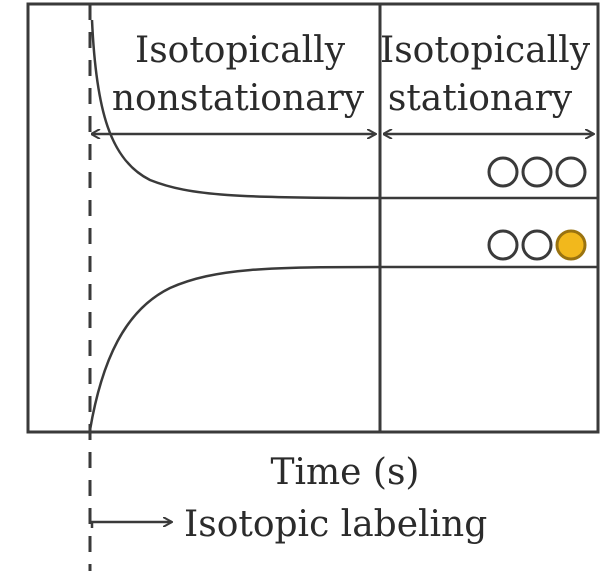 Image resolution: width=603 pixels, height=571 pixels. I want to click on x-axis-label: Time (s), so click(345, 472).